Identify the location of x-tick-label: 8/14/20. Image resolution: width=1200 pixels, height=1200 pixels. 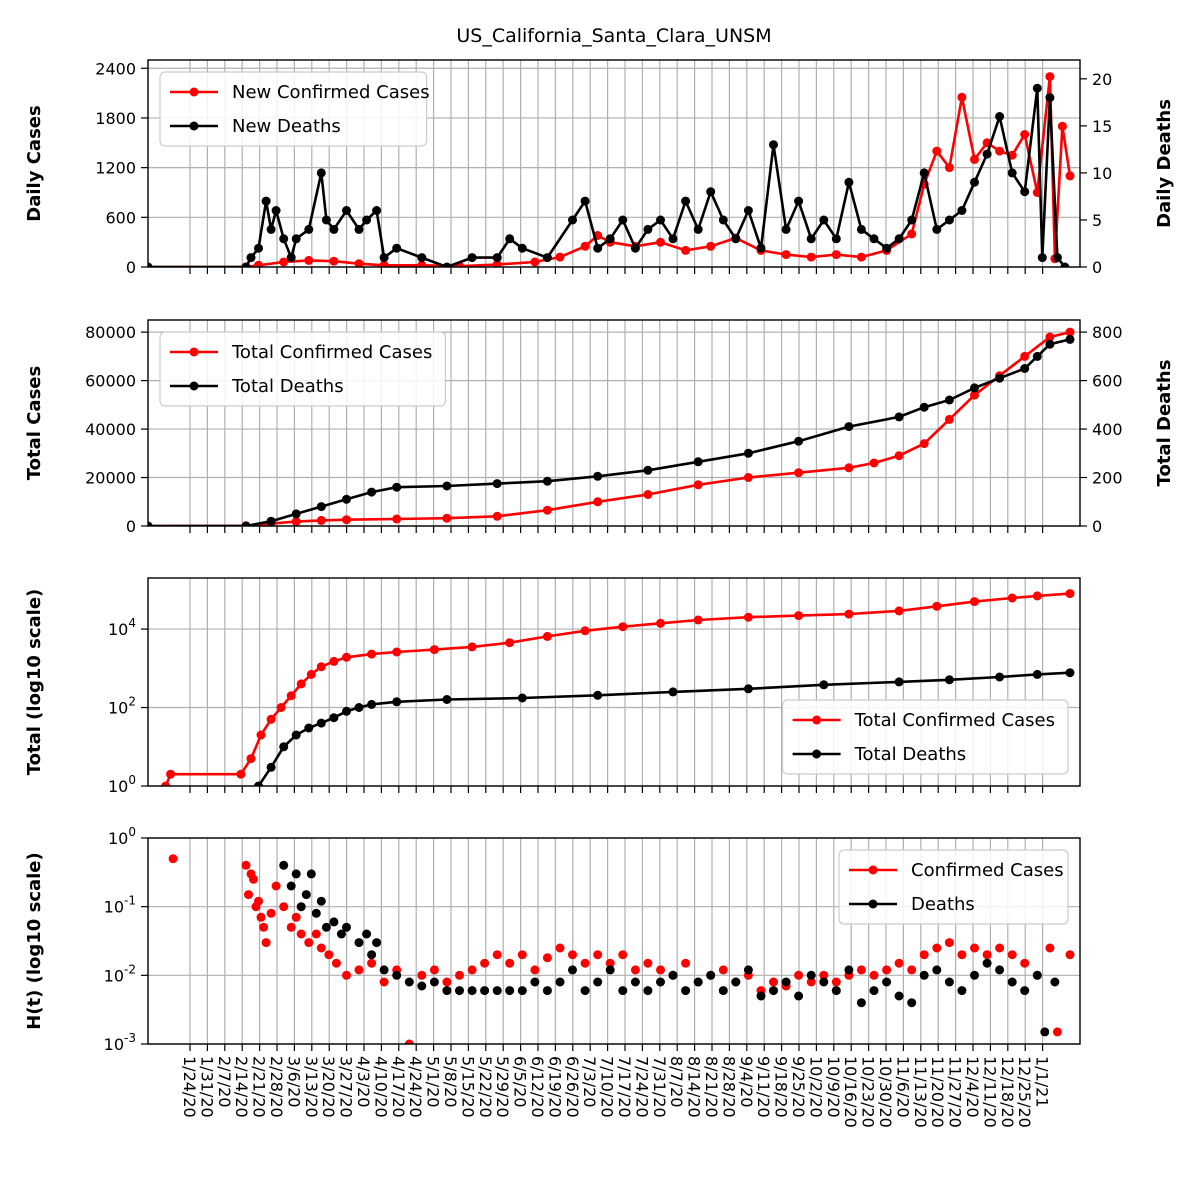
(694, 1087).